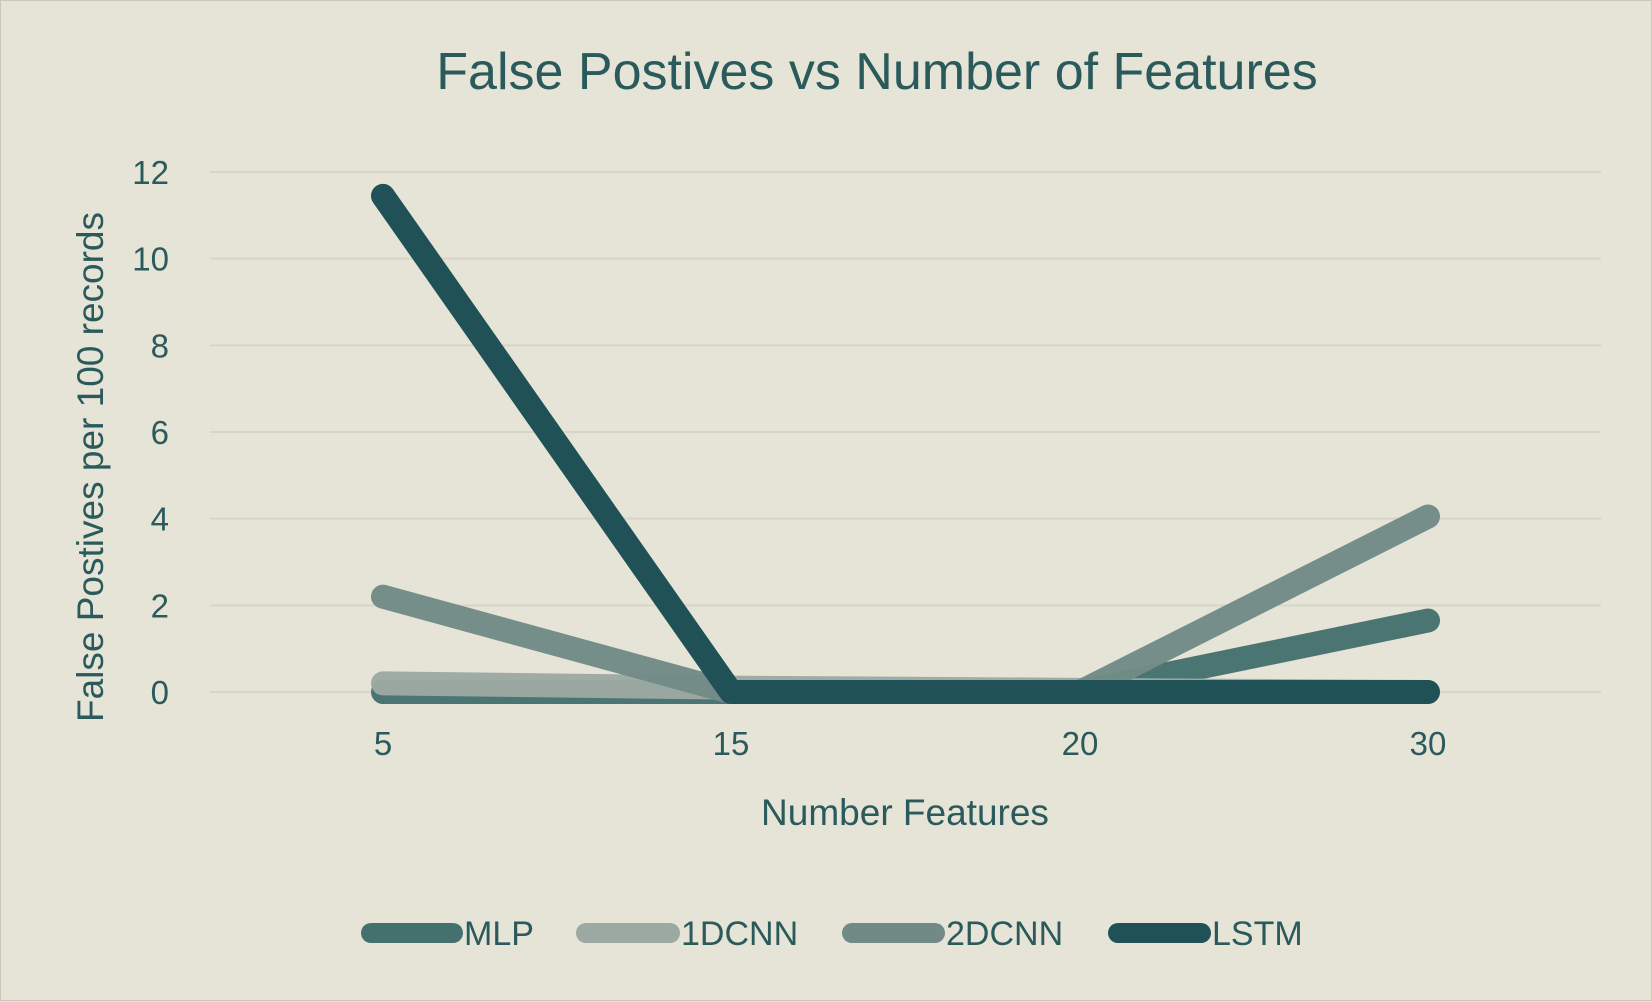 Image resolution: width=1652 pixels, height=1002 pixels. Describe the element at coordinates (832, 934) in the screenshot. I see `legend: MLP 1DCNN 2DCNN LSTM` at that location.